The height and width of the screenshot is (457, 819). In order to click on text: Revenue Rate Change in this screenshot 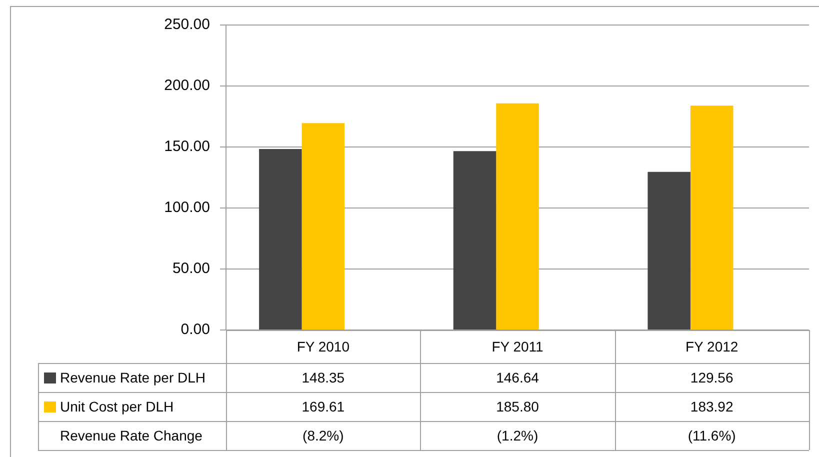, I will do `click(131, 435)`.